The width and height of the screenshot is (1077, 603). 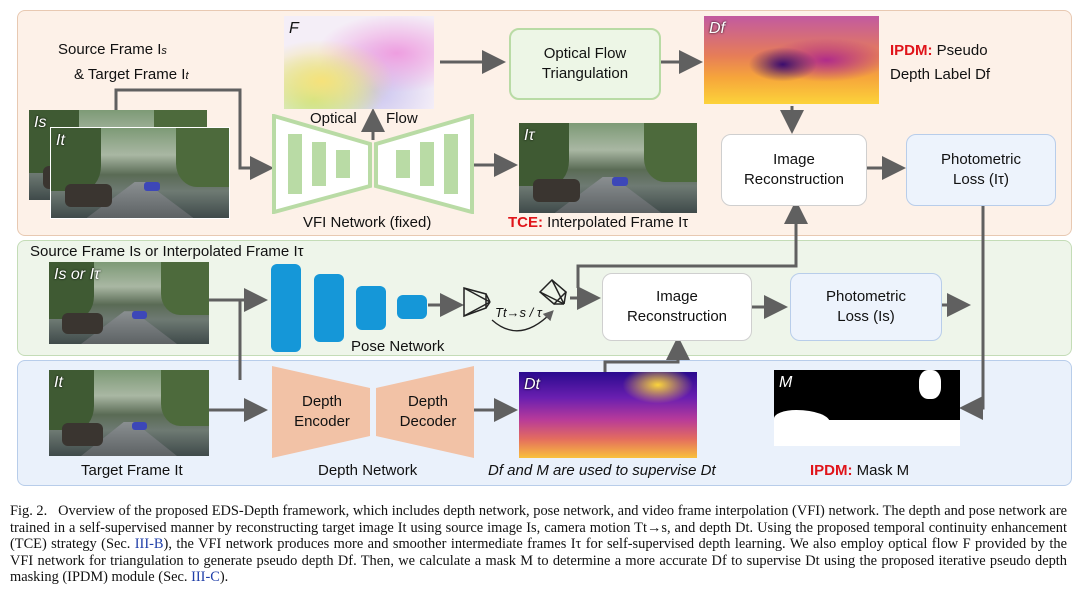 I want to click on vfi-network-shape, so click(x=373, y=164).